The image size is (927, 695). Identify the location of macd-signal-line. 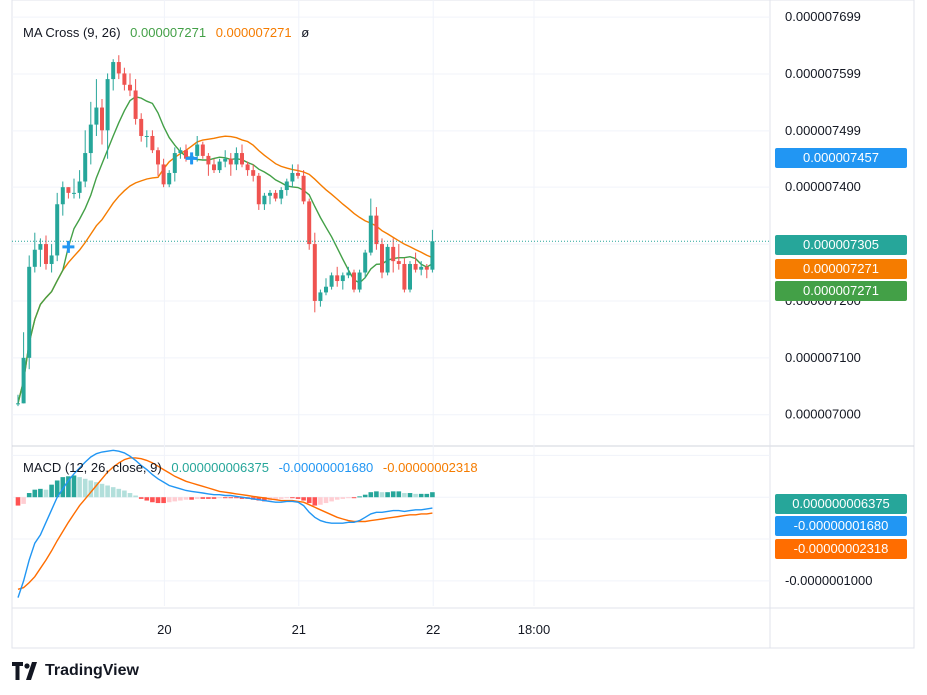
(225, 523).